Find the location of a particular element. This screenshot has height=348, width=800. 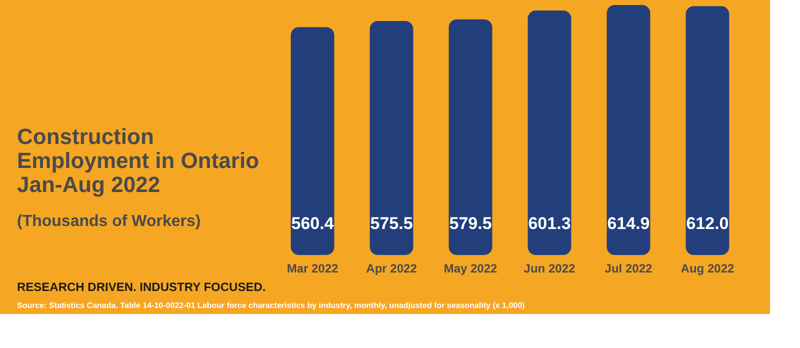

x-tick-label: Aug 2022 is located at coordinates (707, 269).